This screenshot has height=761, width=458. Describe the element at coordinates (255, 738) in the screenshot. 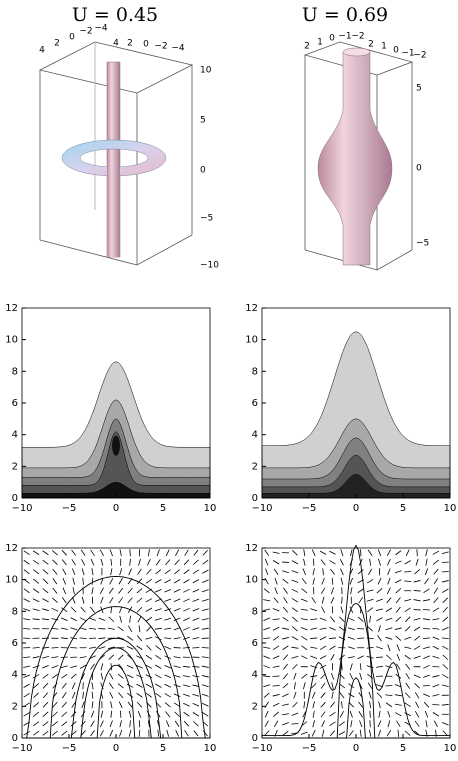

I see `y-tick-label: 0` at that location.